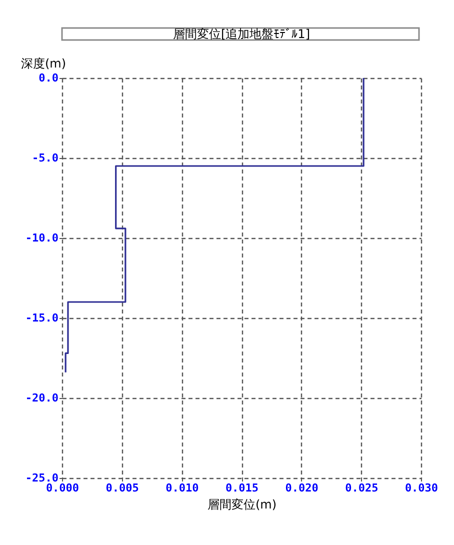 Image resolution: width=454 pixels, height=545 pixels. Describe the element at coordinates (41, 478) in the screenshot. I see `y-tick-label: -25.0` at that location.